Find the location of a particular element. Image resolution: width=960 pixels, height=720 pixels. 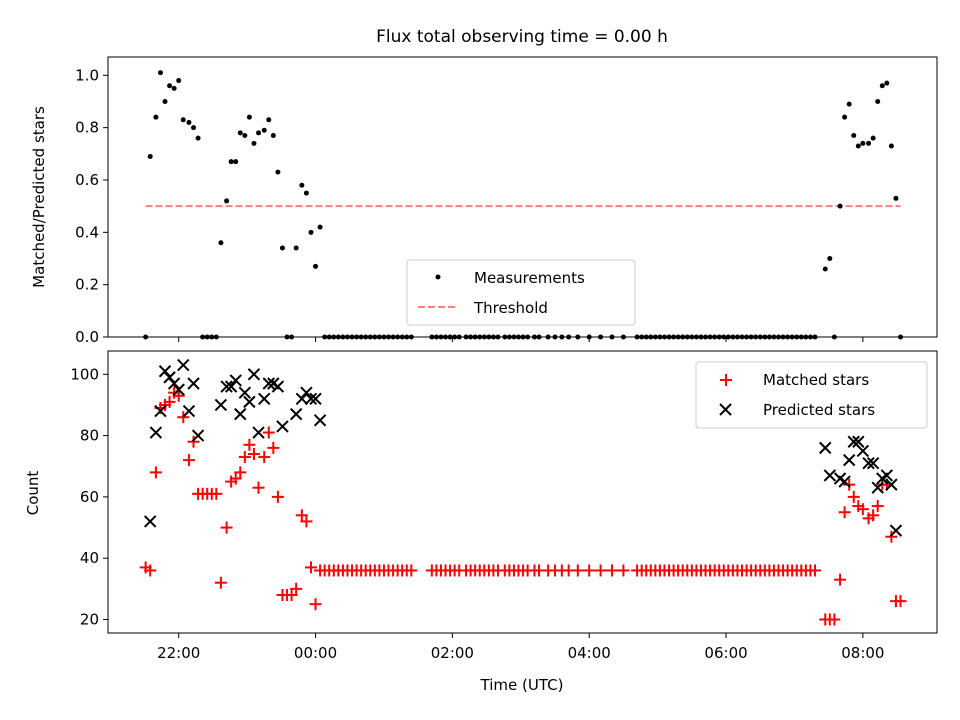

bottom-y-axis: 20 40 60 80 100 is located at coordinates (89, 497).